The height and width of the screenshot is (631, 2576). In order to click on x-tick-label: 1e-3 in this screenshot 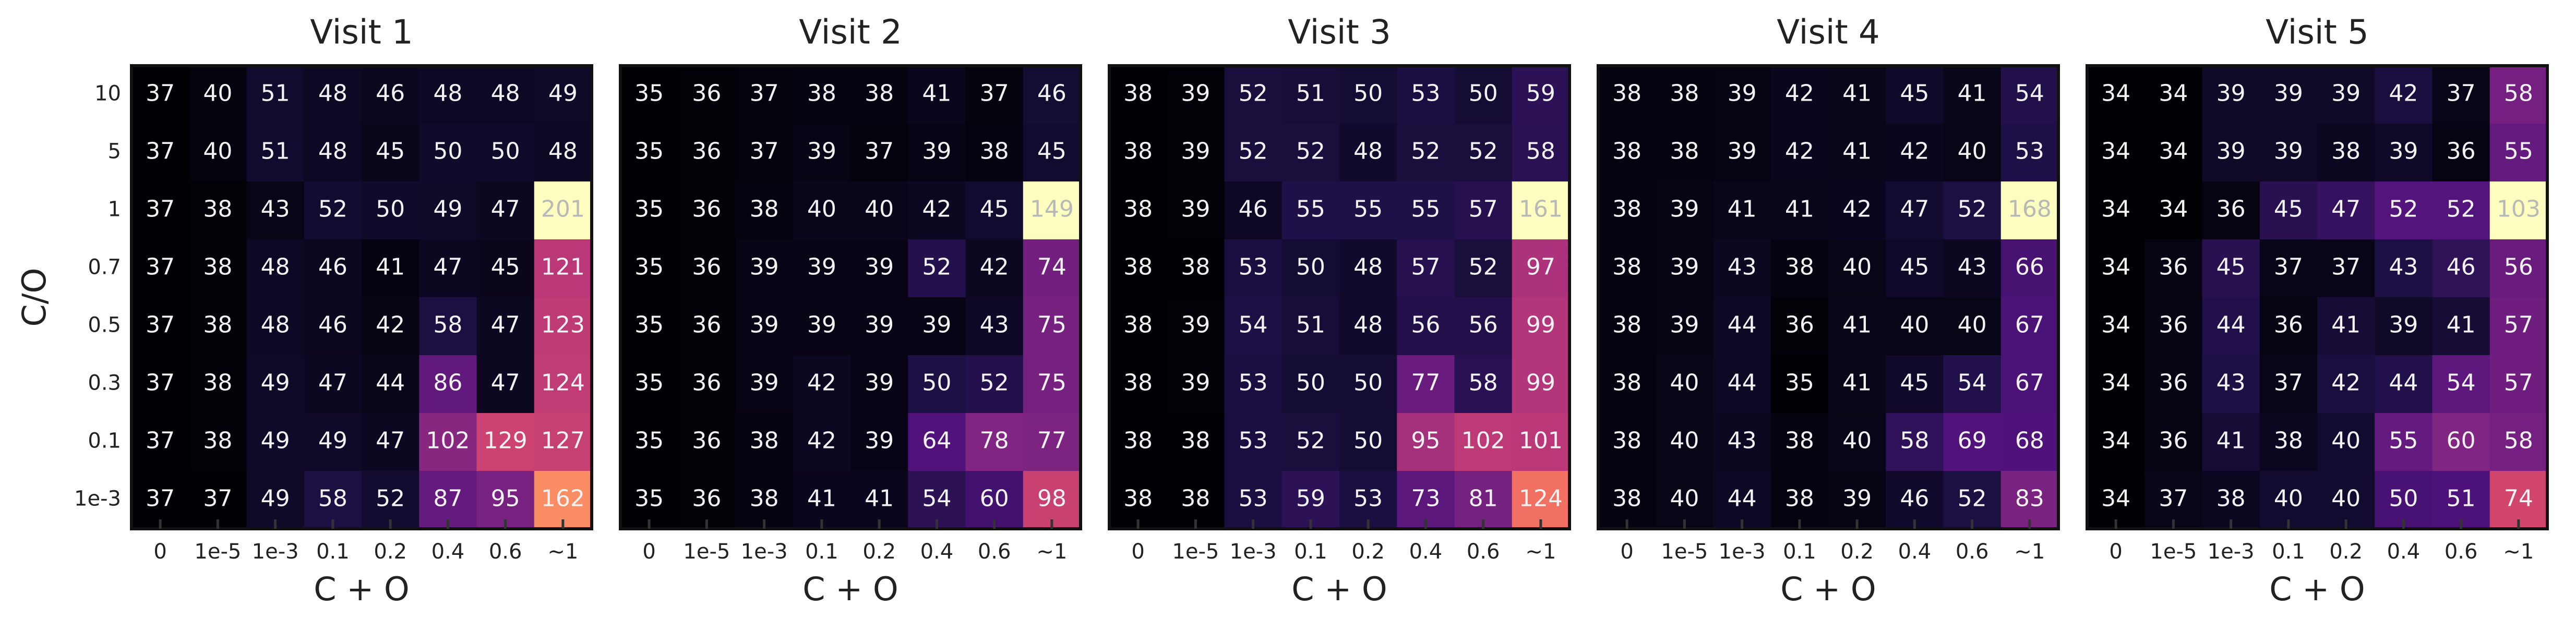, I will do `click(1743, 552)`.